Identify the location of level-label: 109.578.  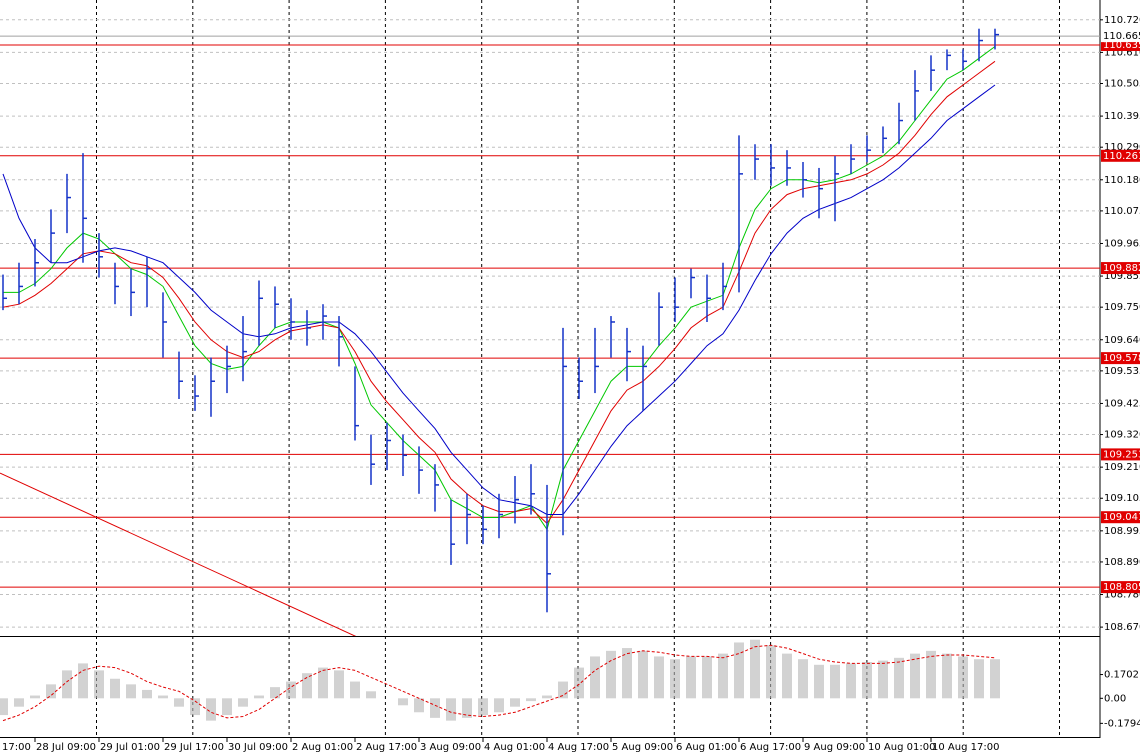
(1121, 358).